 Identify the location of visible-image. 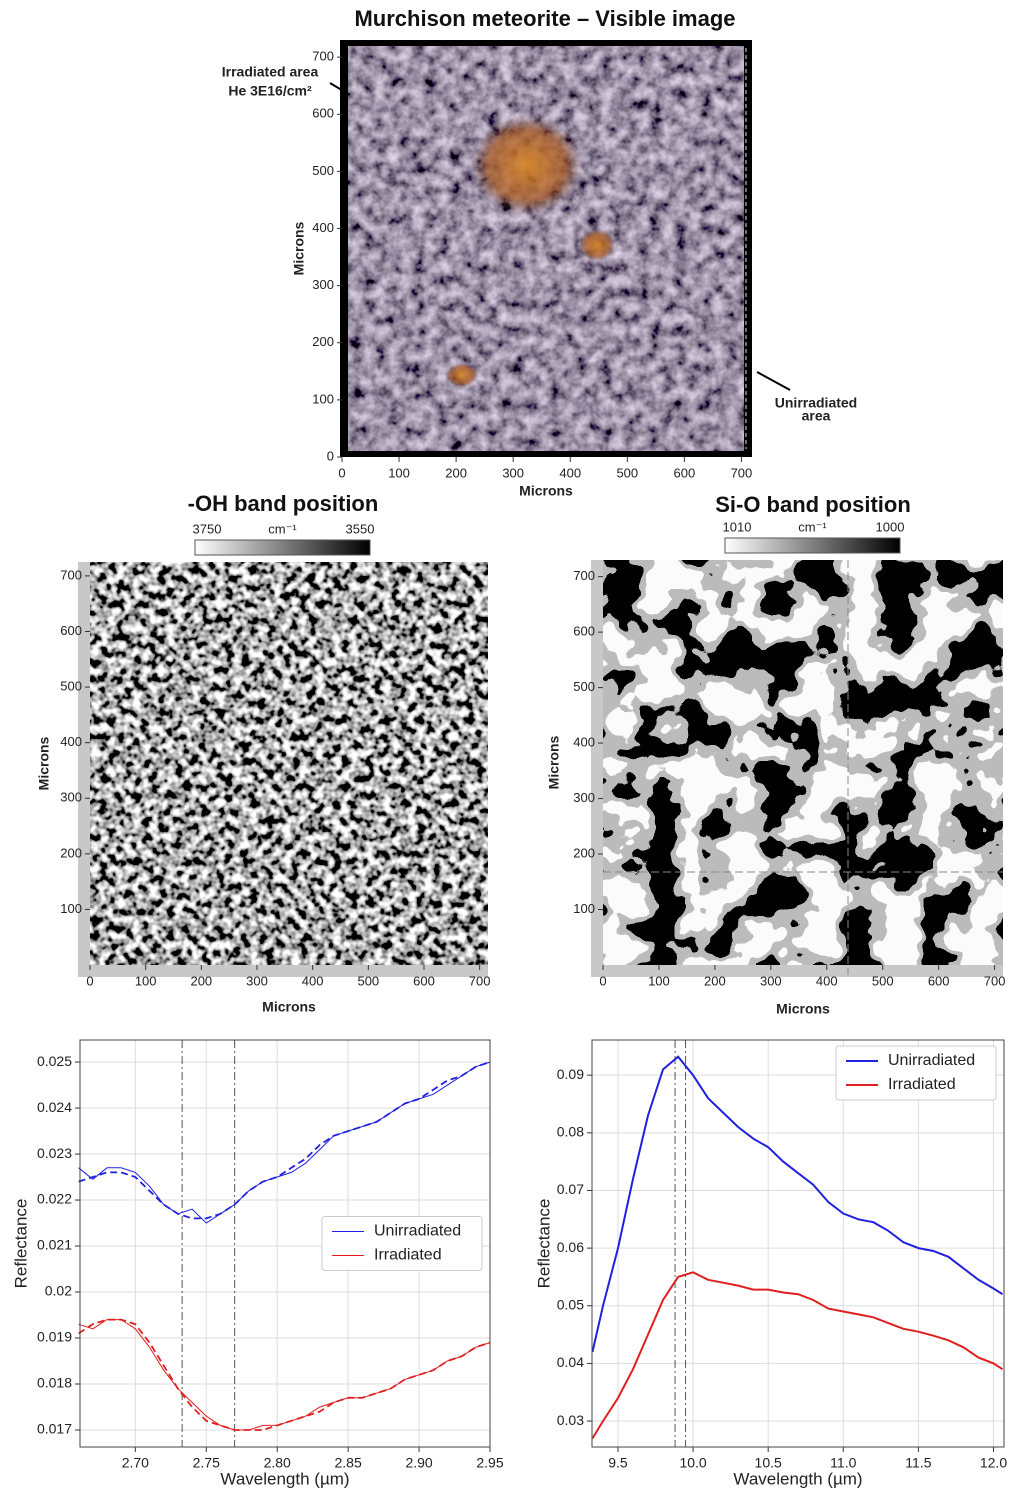
(546, 248).